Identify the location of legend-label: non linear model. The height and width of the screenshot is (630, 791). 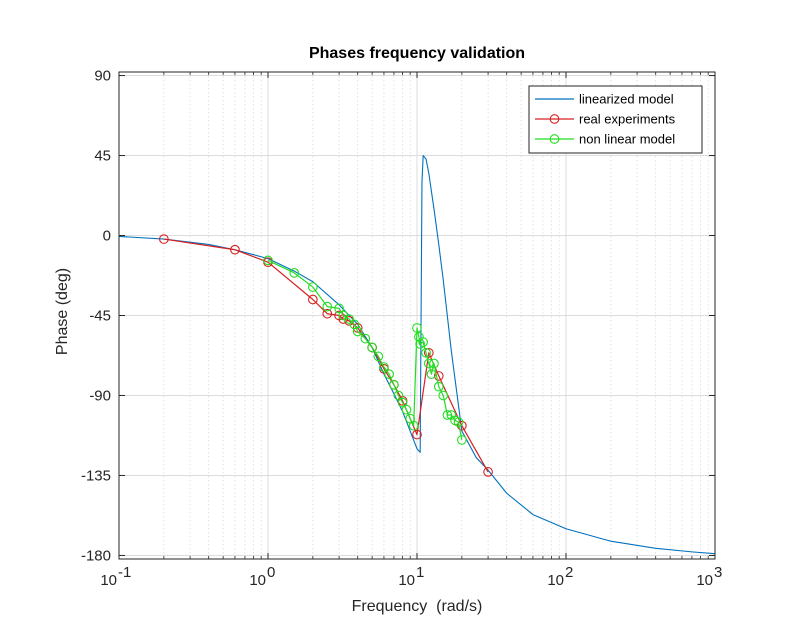
(627, 139).